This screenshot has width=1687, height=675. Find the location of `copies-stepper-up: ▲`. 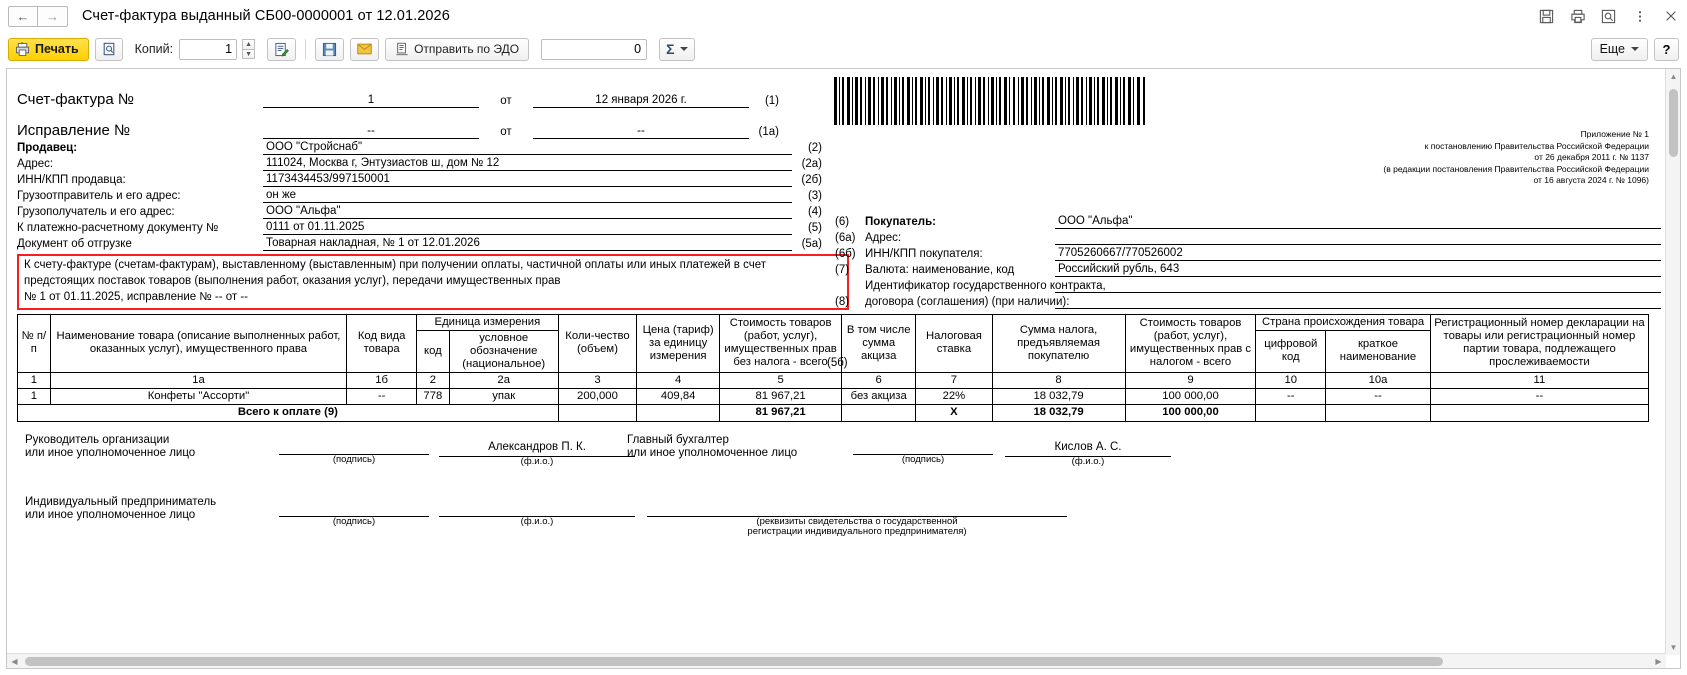

copies-stepper-up: ▲ is located at coordinates (249, 44).